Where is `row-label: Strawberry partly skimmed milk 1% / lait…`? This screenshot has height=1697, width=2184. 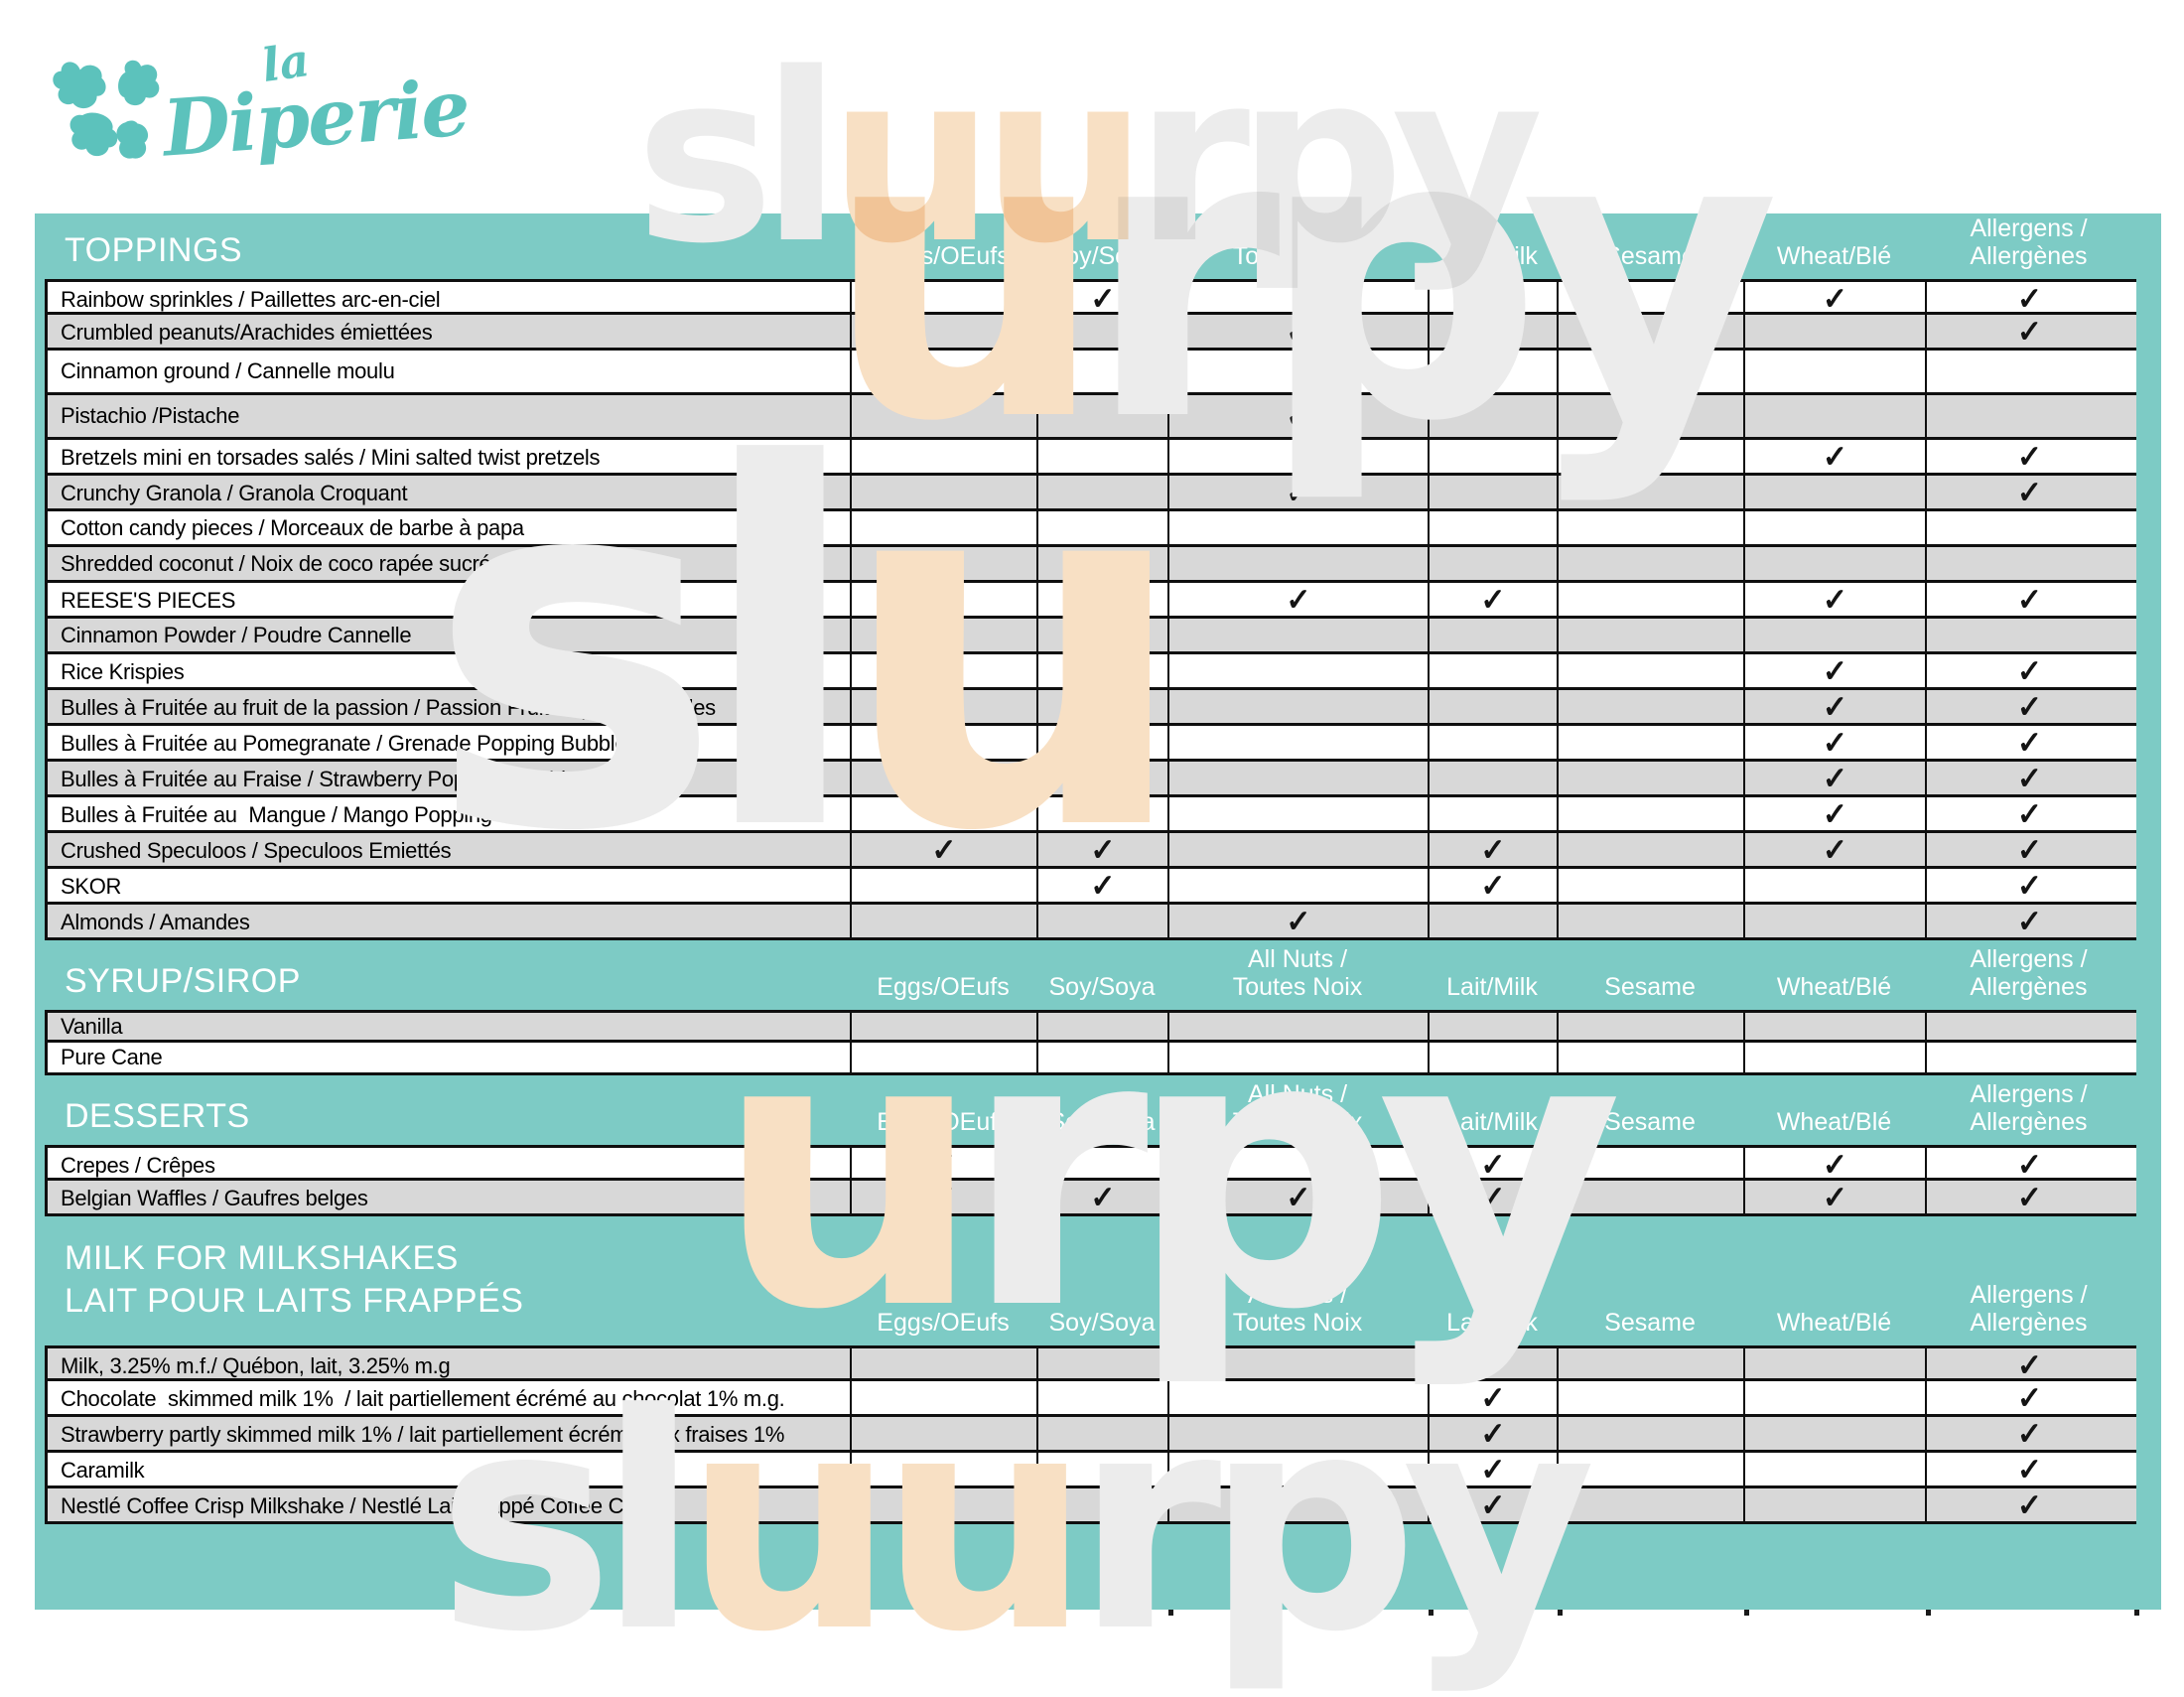 row-label: Strawberry partly skimmed milk 1% / lait… is located at coordinates (447, 1434).